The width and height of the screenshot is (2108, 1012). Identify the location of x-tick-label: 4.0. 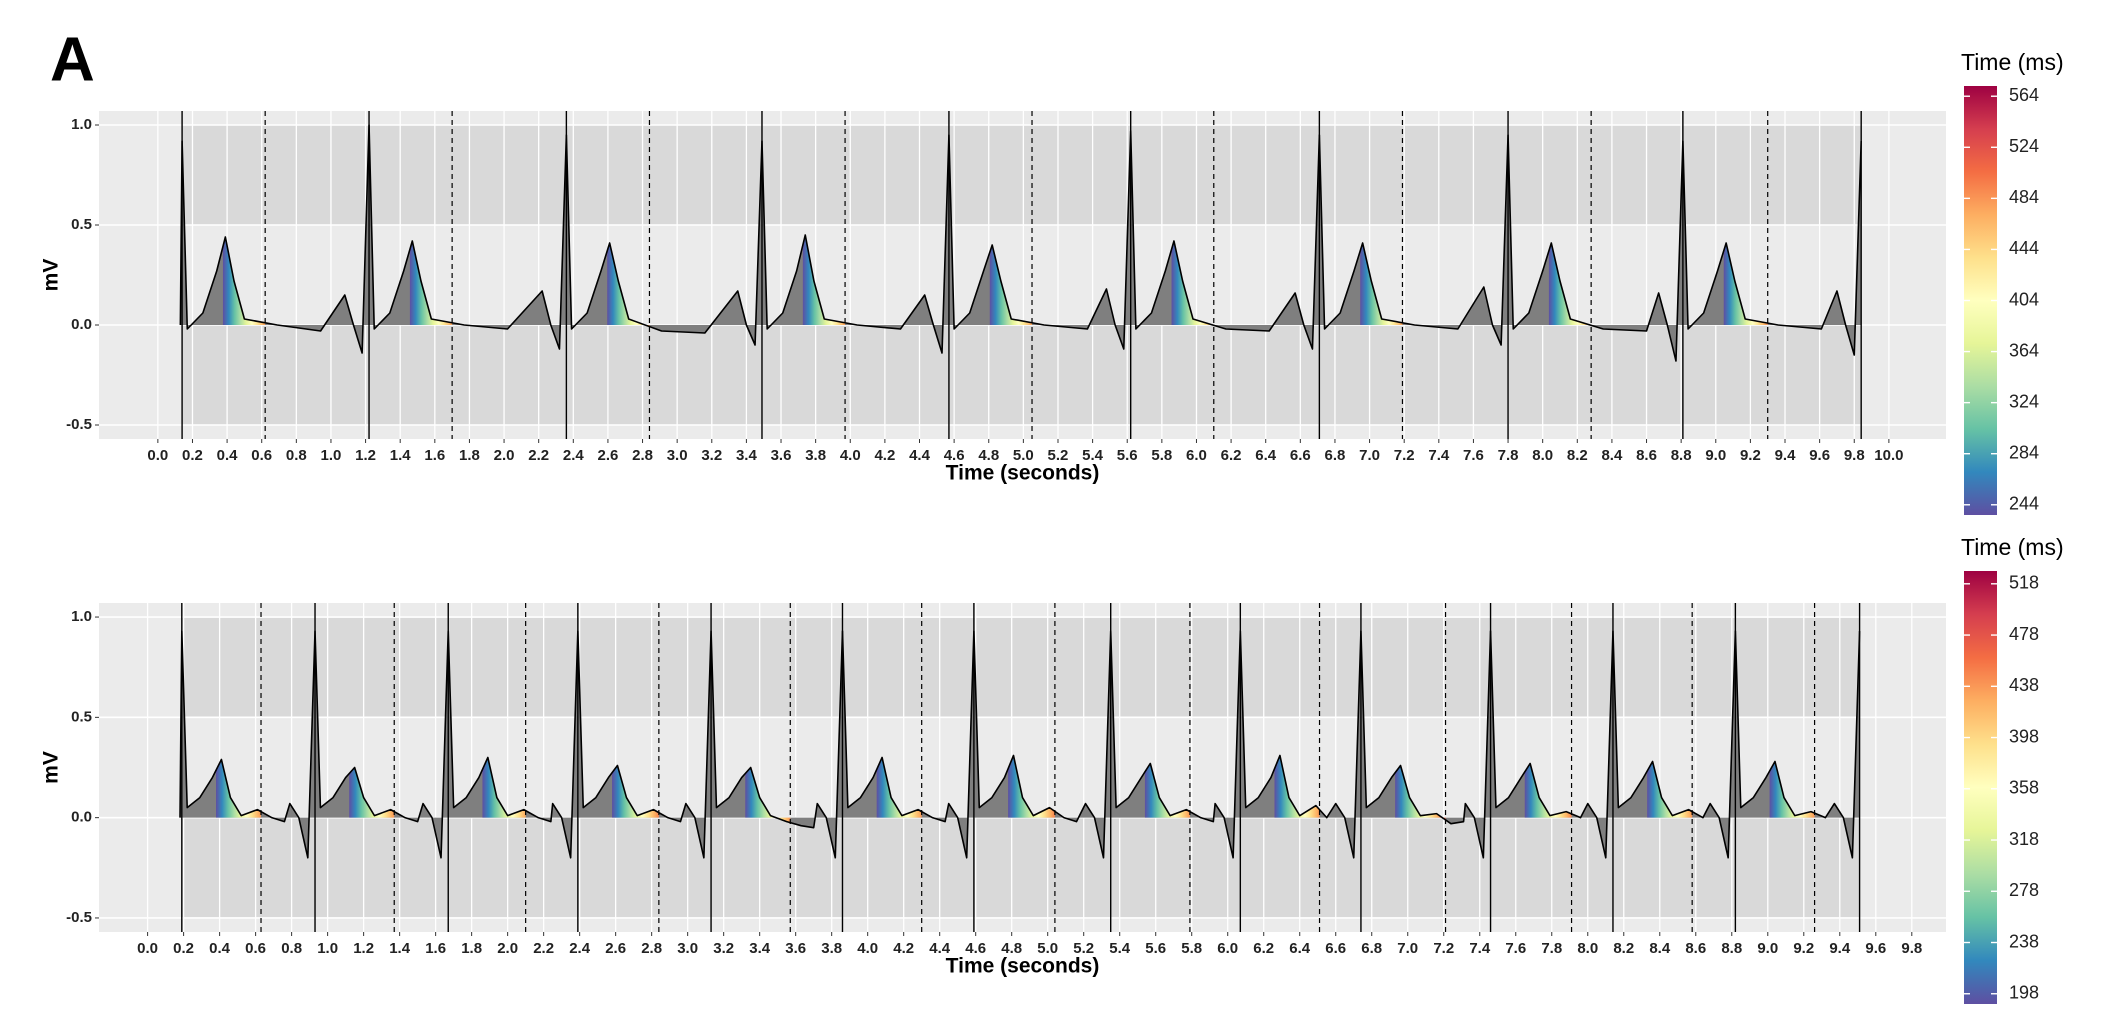
(867, 948).